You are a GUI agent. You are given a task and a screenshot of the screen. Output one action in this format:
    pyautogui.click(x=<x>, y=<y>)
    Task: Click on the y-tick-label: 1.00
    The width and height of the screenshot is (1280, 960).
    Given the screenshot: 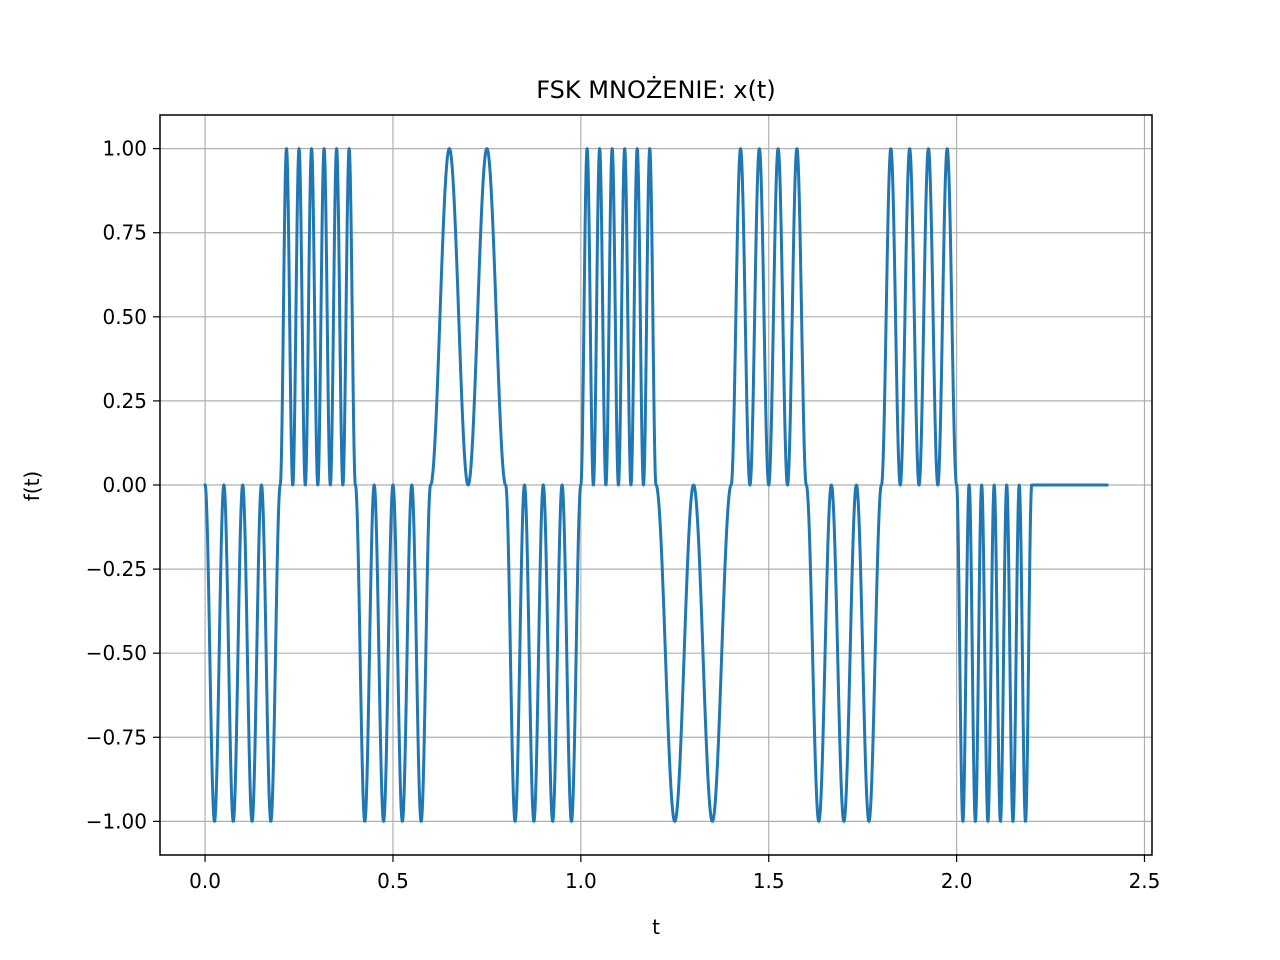 What is the action you would take?
    pyautogui.click(x=124, y=149)
    